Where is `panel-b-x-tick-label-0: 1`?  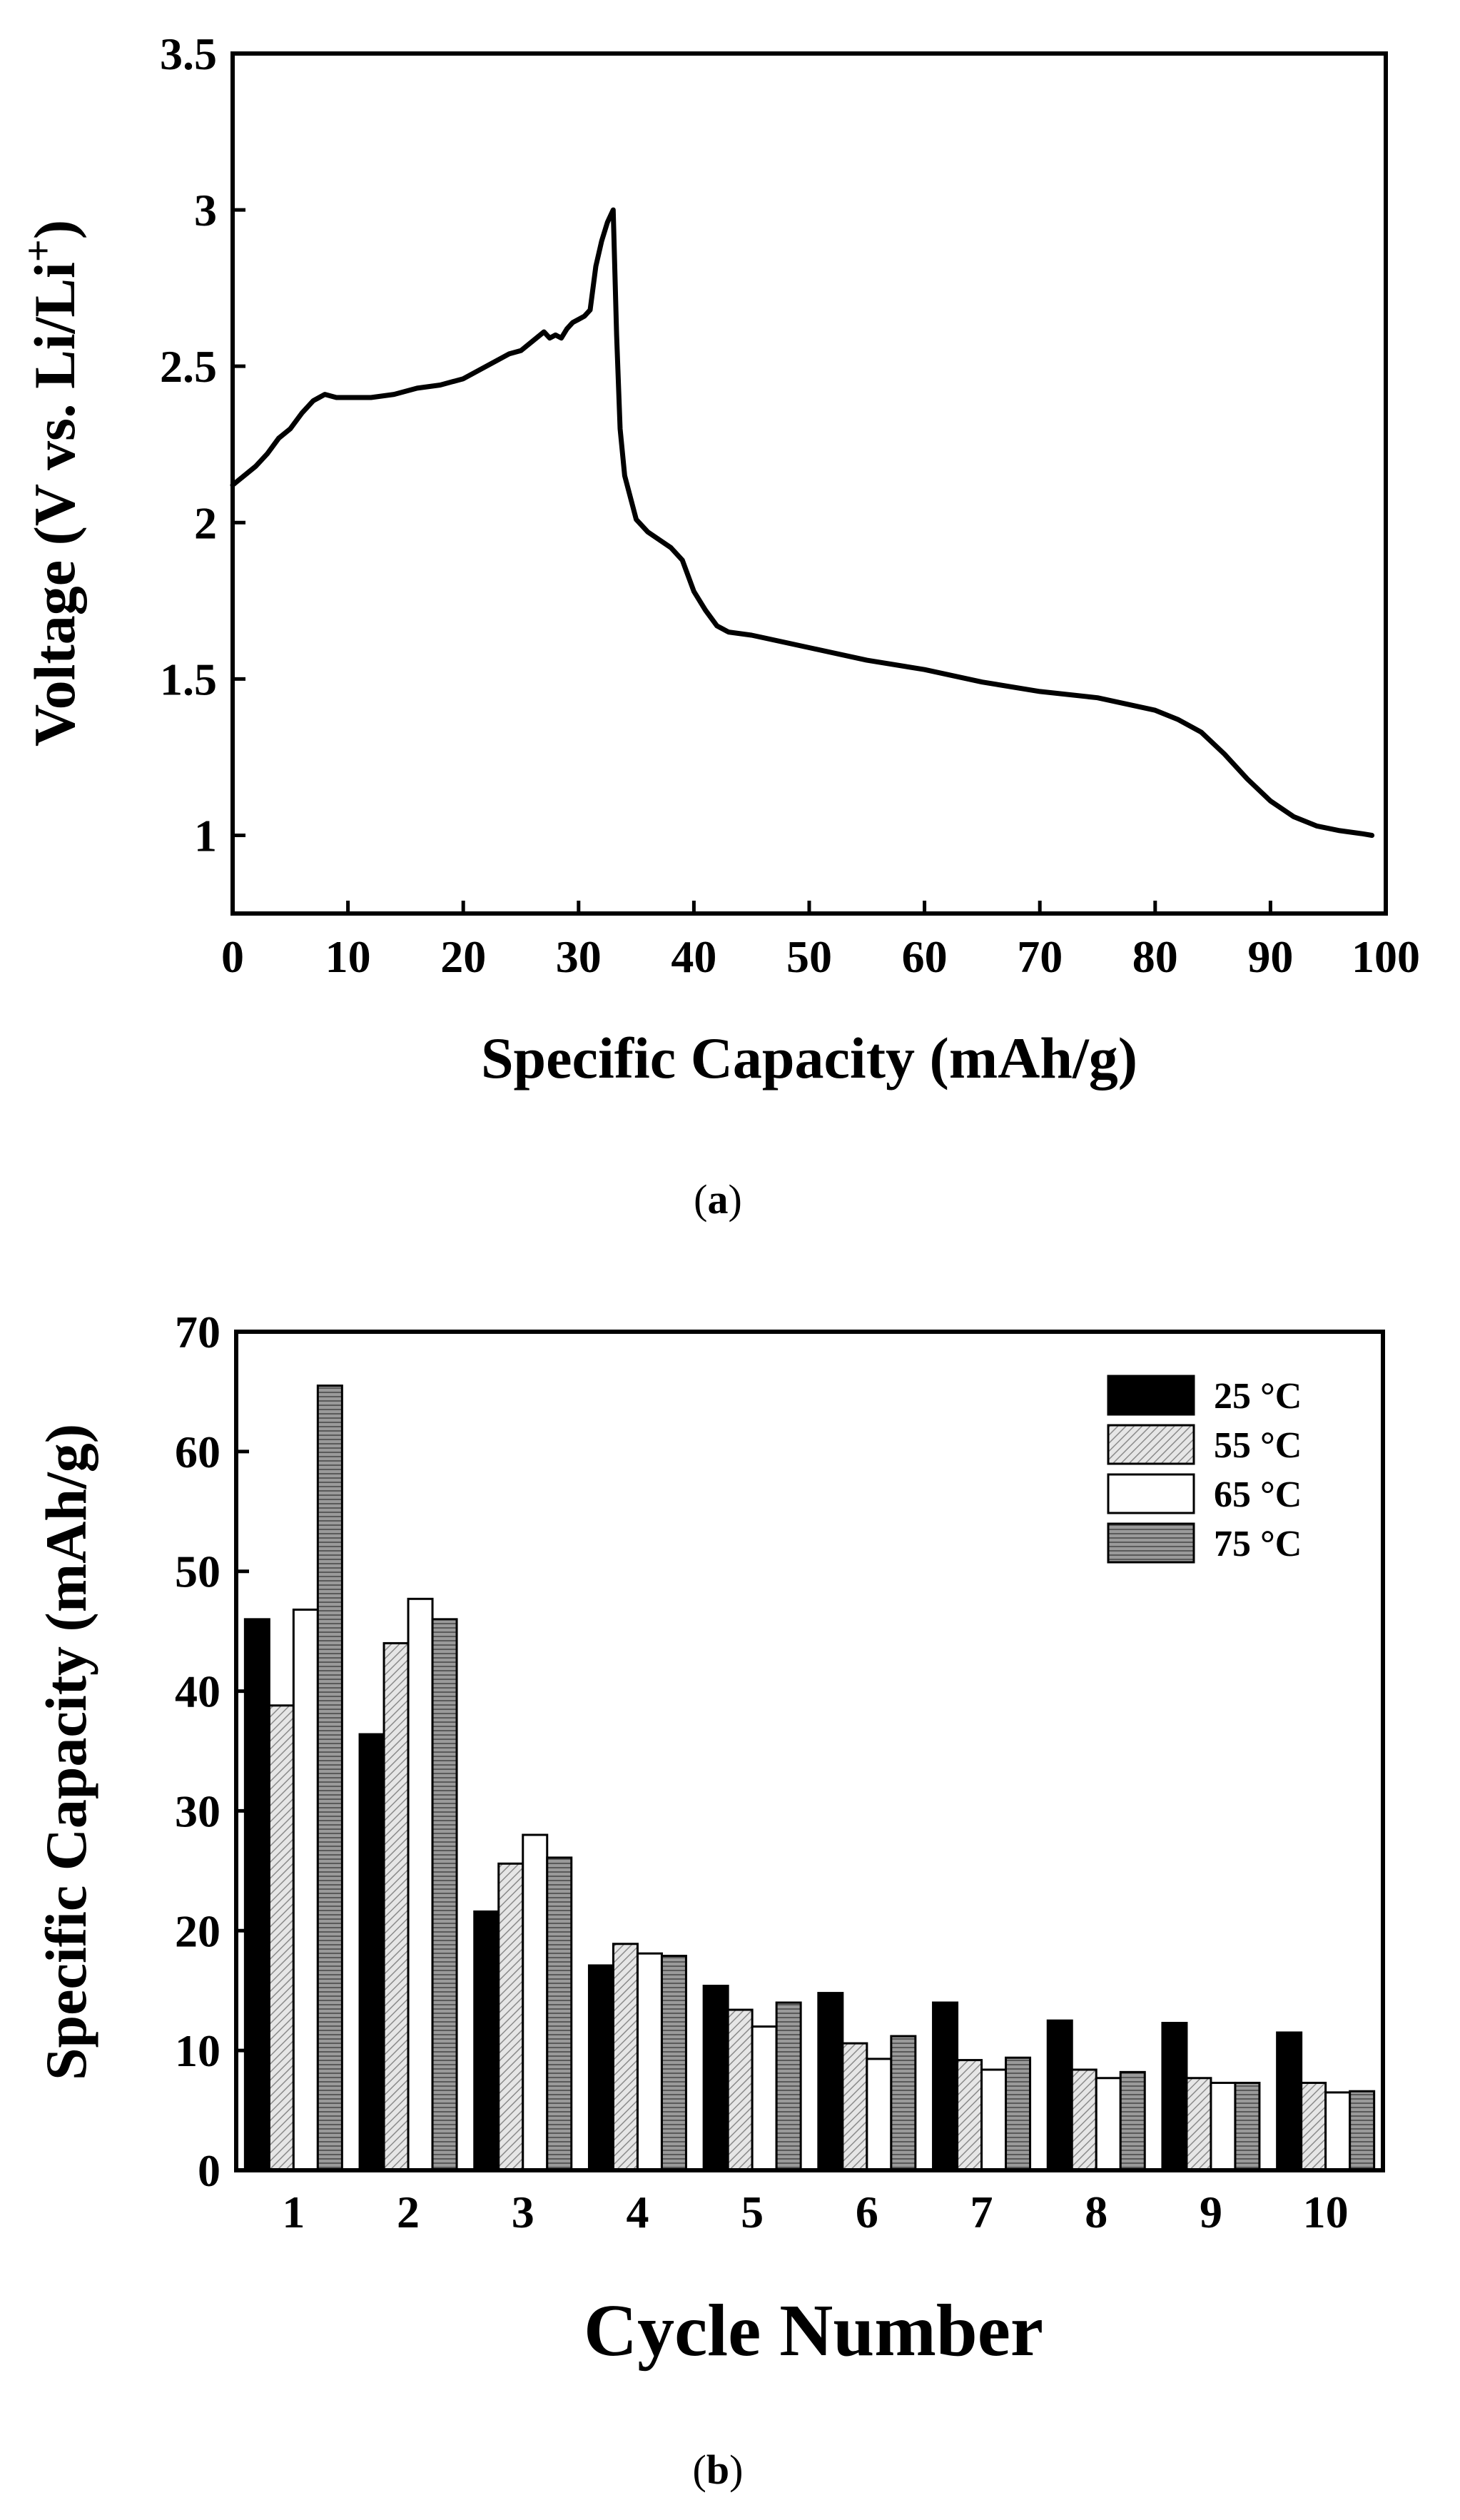
panel-b-x-tick-label-0: 1 is located at coordinates (293, 2212).